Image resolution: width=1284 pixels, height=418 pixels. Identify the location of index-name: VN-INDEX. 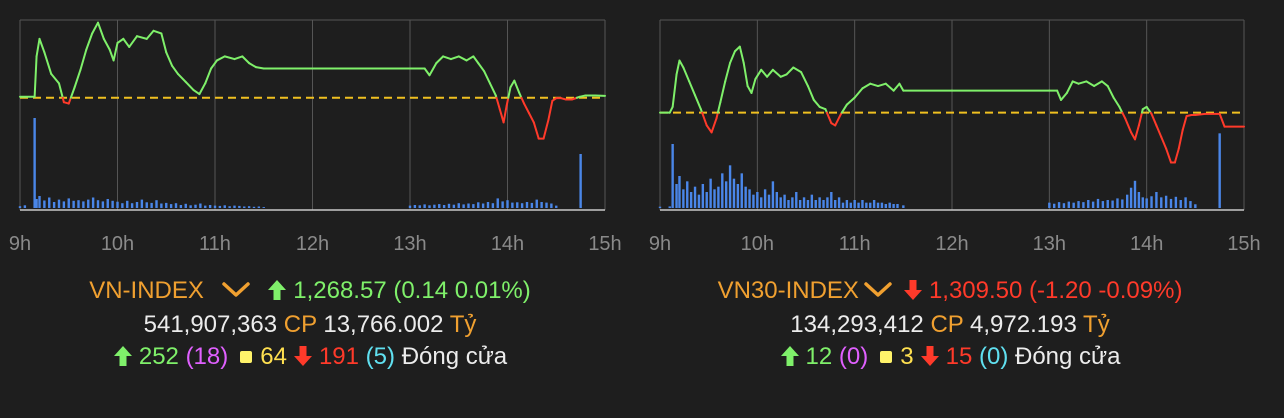
(146, 290).